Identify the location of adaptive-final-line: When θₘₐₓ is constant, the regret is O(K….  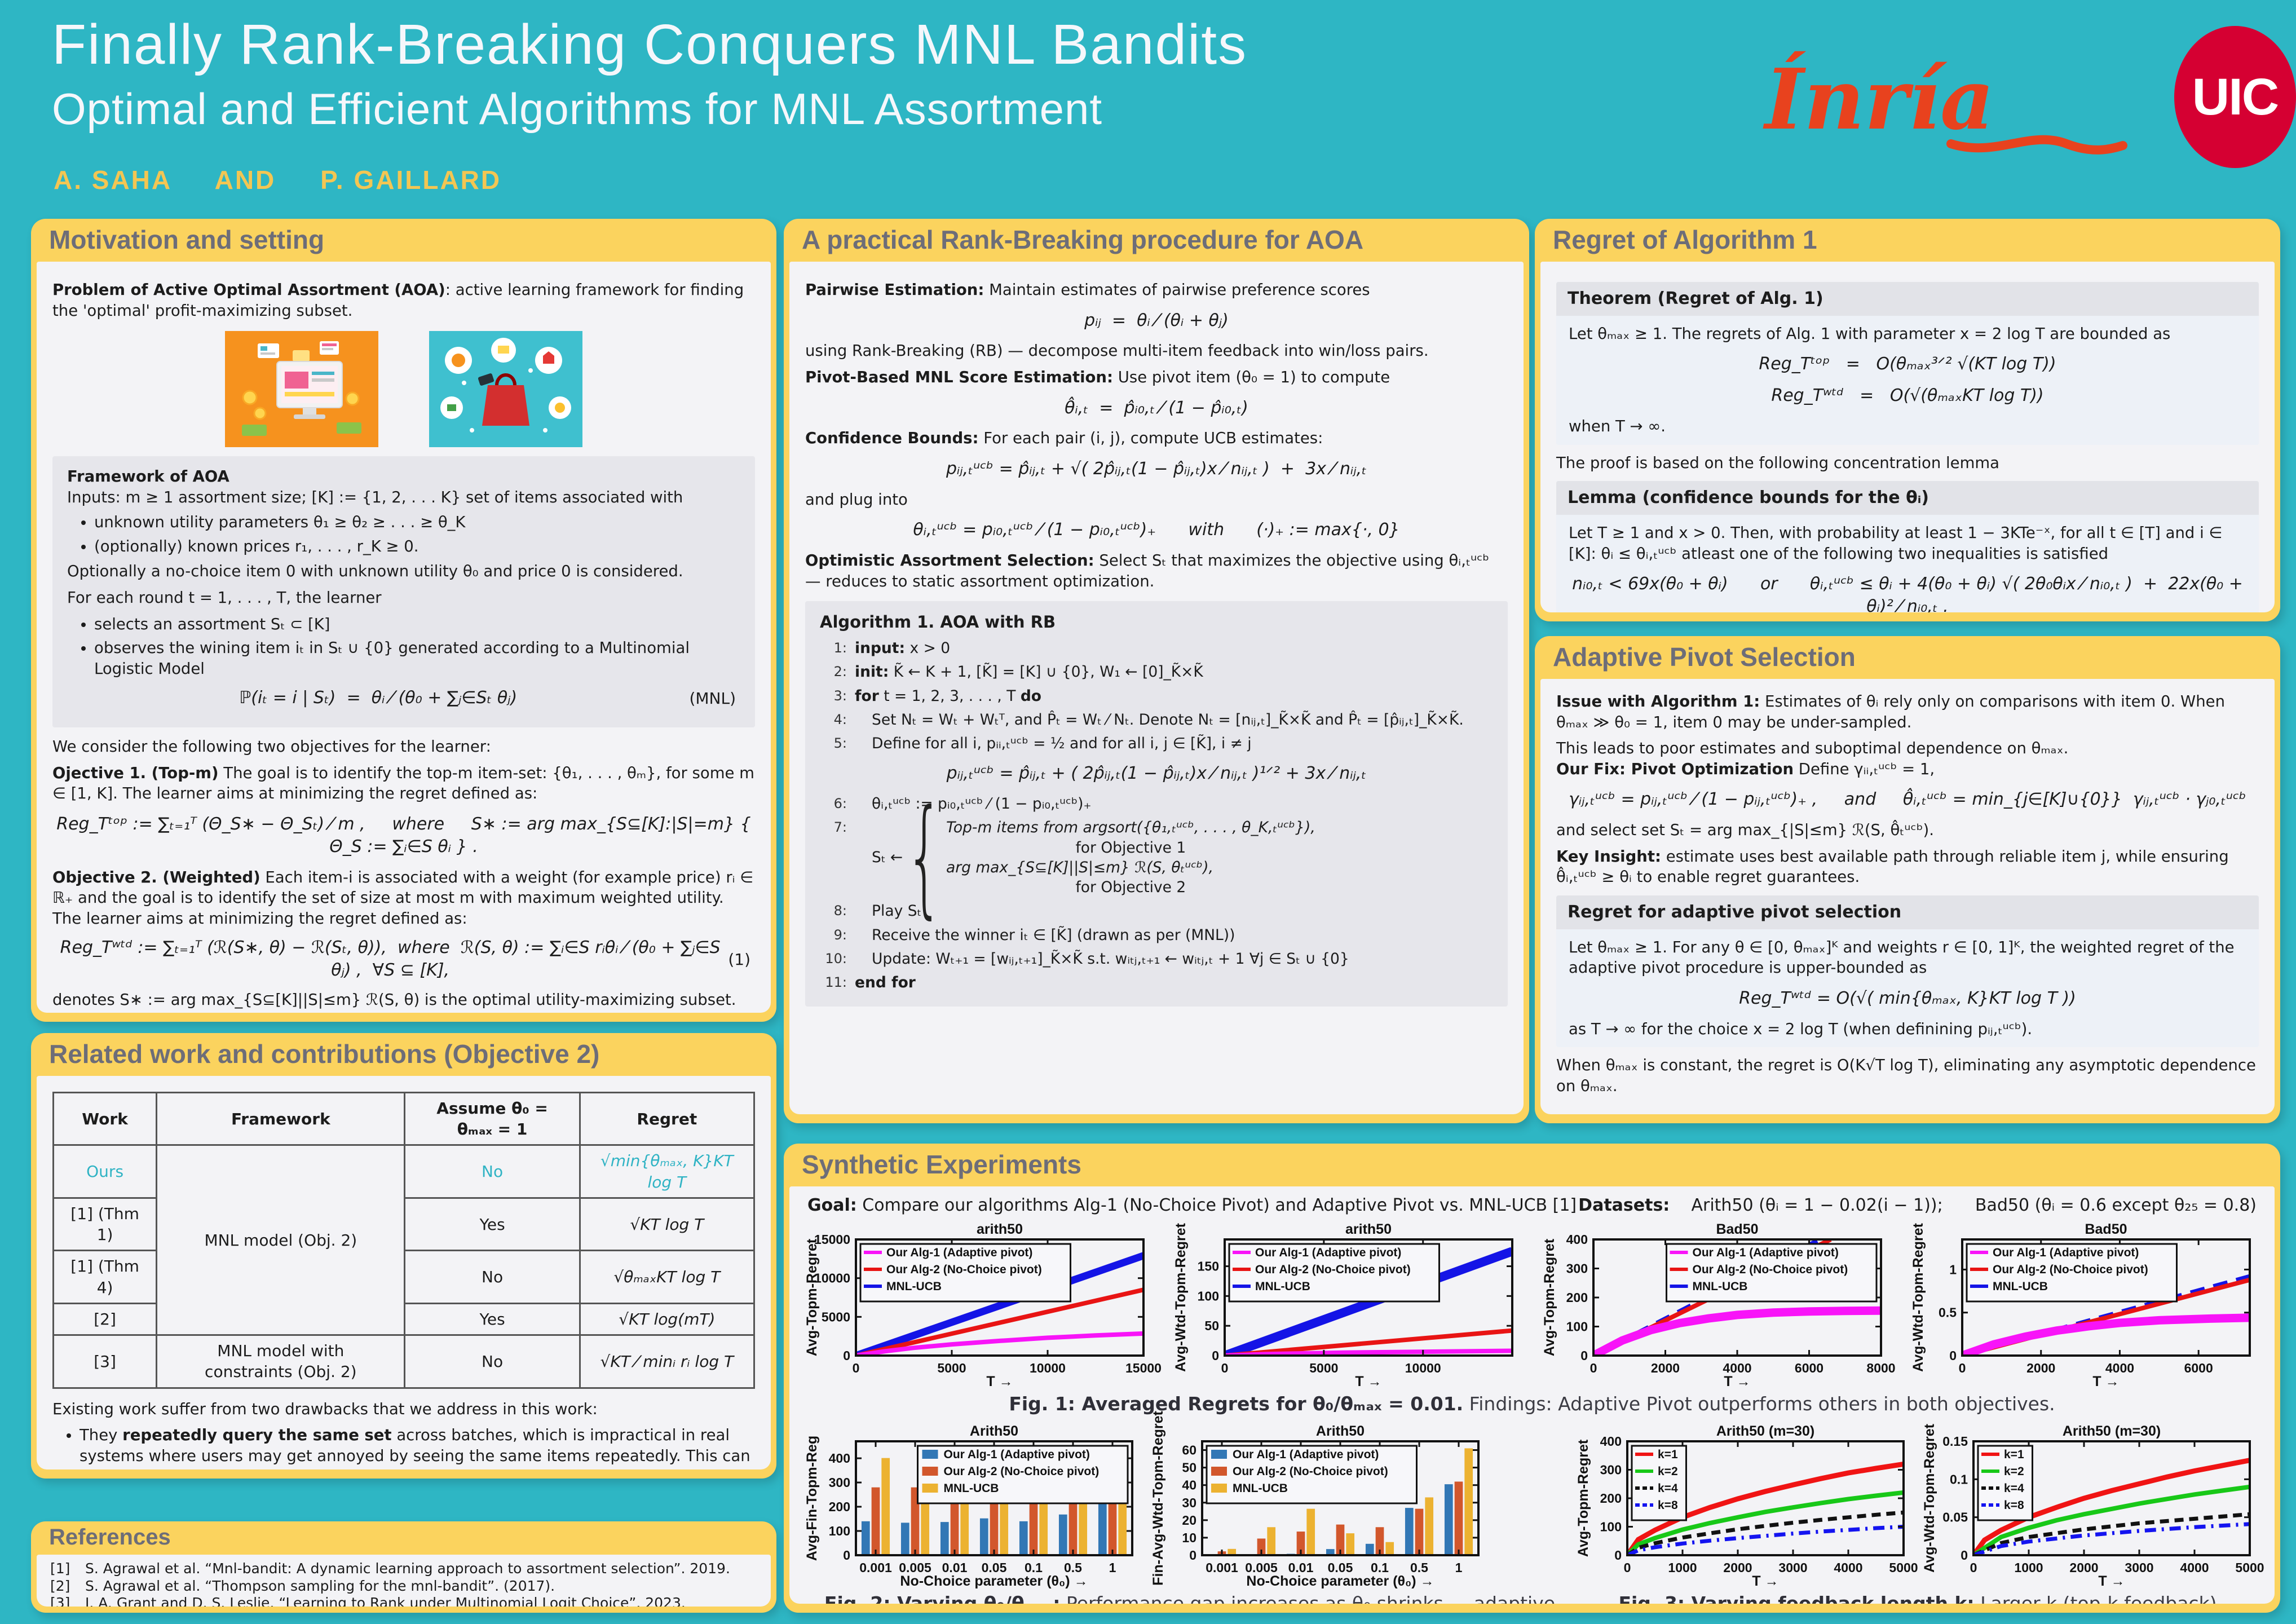
(1906, 1075).